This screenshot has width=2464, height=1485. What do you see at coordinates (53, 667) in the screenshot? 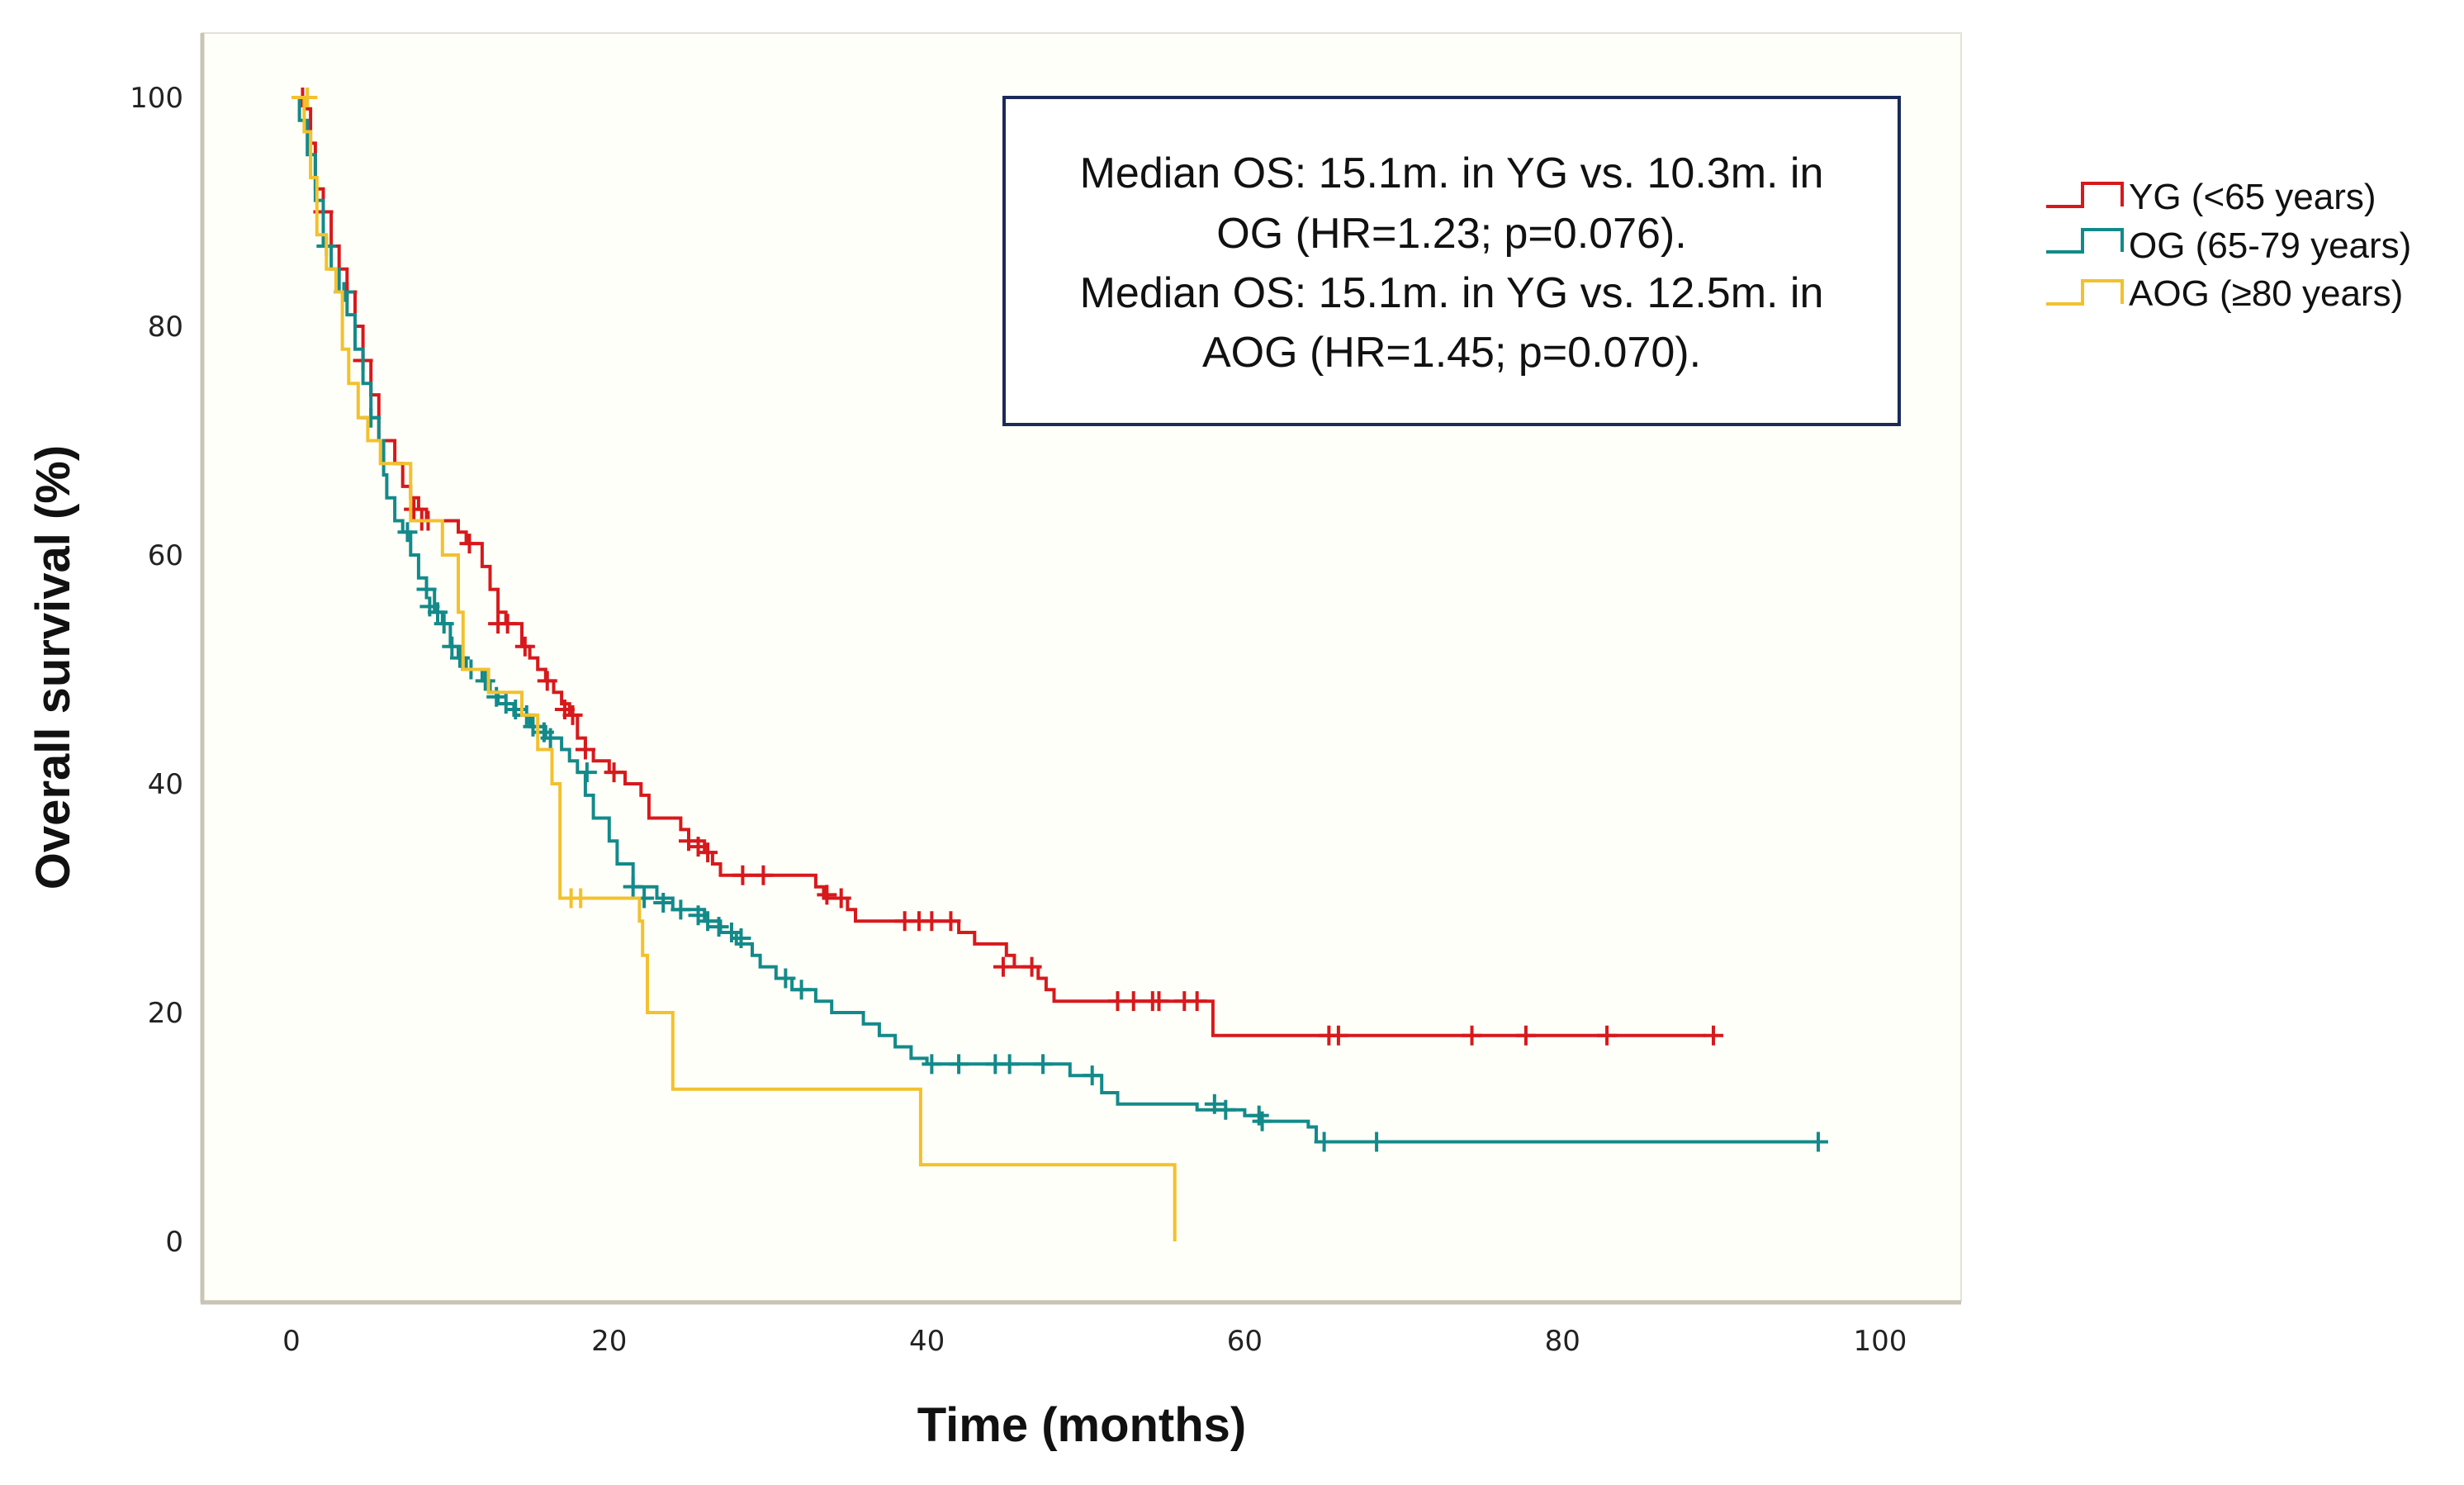
I see `y-axis-title: Overall survival (%)` at bounding box center [53, 667].